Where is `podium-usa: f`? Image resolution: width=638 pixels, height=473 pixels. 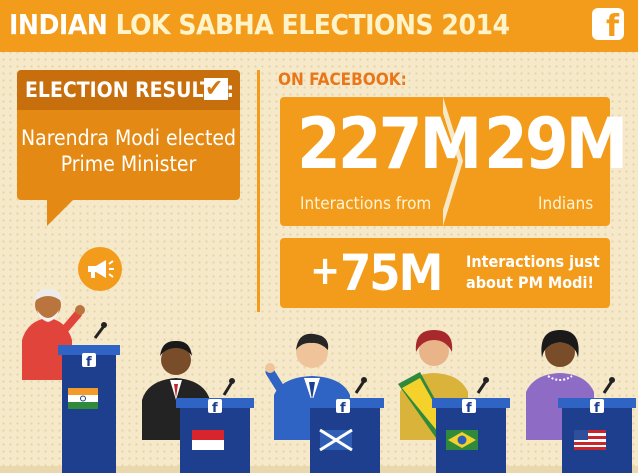
podium-usa: f is located at coordinates (597, 435).